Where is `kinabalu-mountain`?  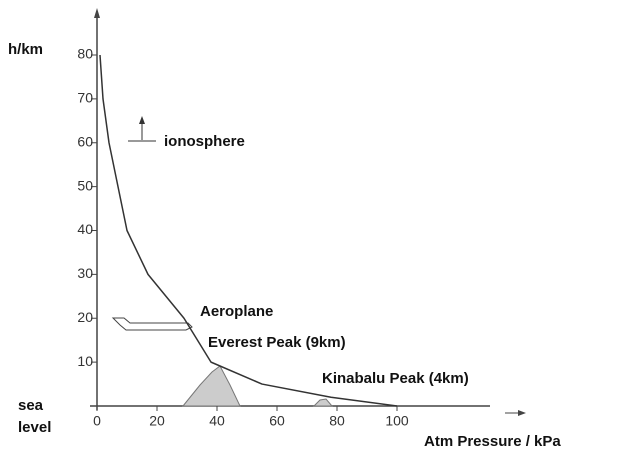
kinabalu-mountain is located at coordinates (323, 402).